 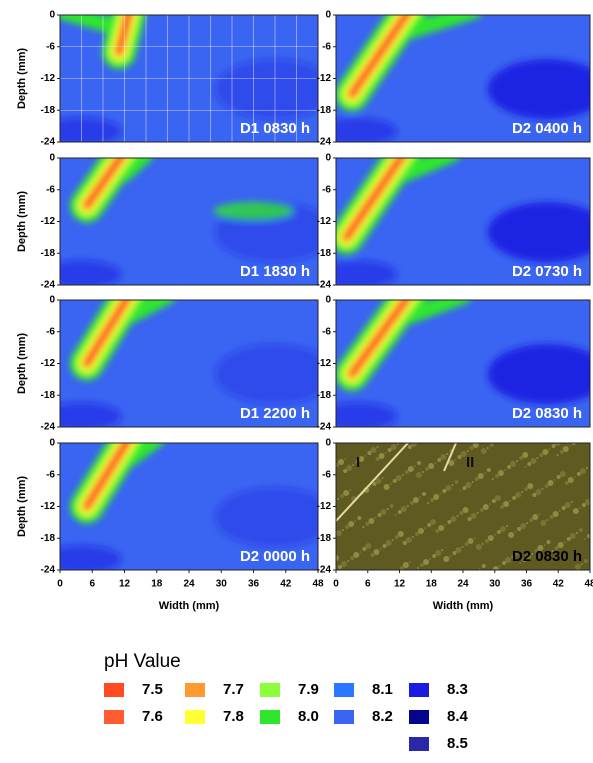 I want to click on panel-label: D2 0830 h, so click(x=547, y=413).